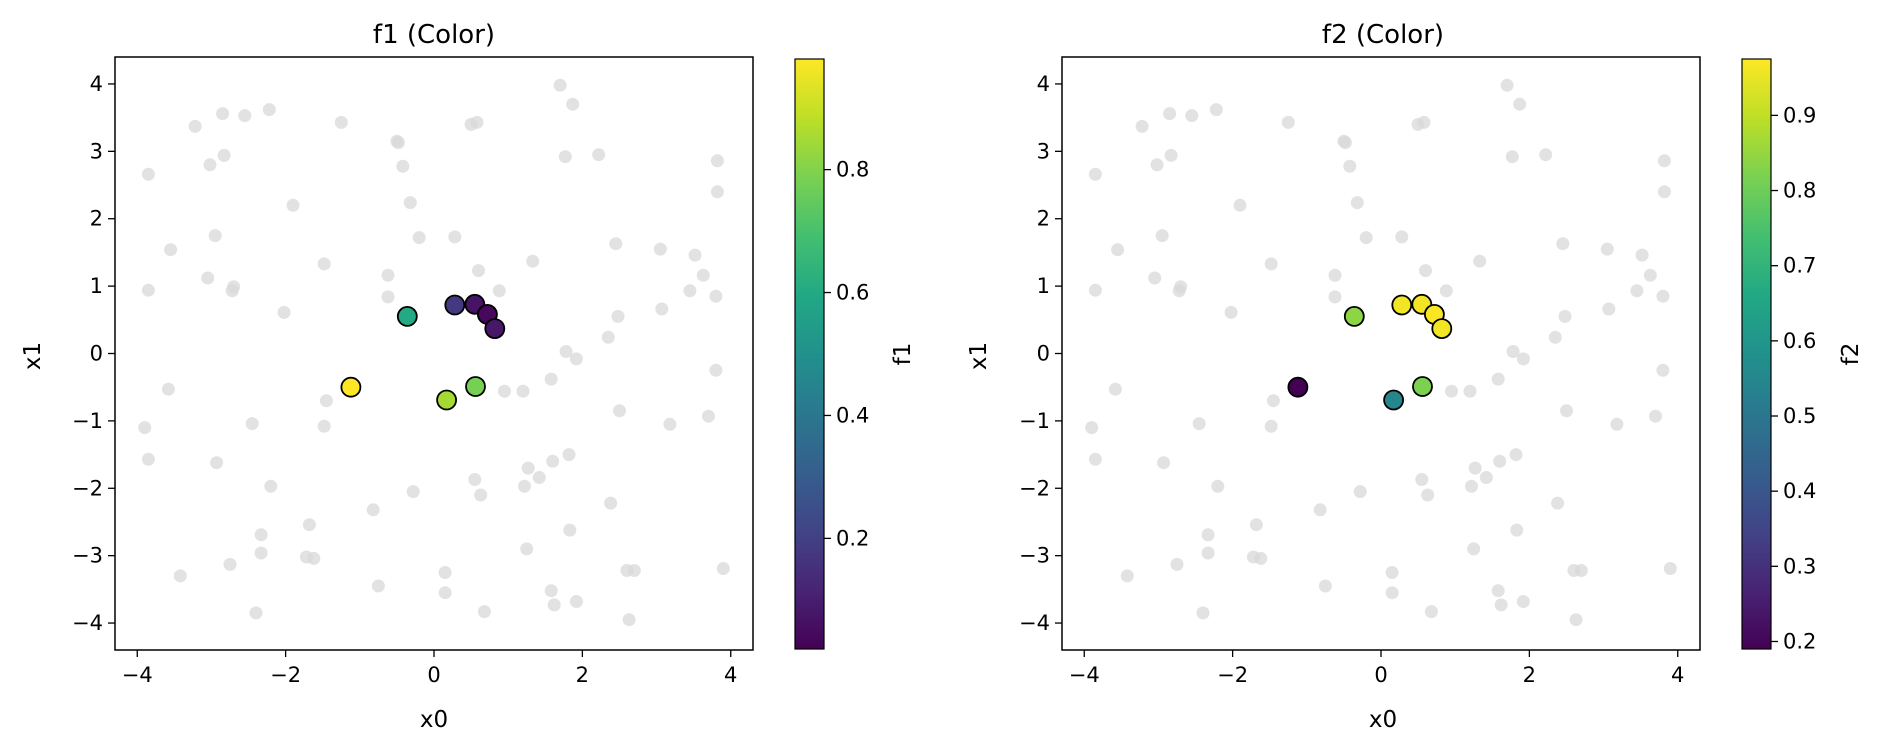 This screenshot has height=748, width=1881. I want to click on x-axis-label-f2: x0, so click(1383, 720).